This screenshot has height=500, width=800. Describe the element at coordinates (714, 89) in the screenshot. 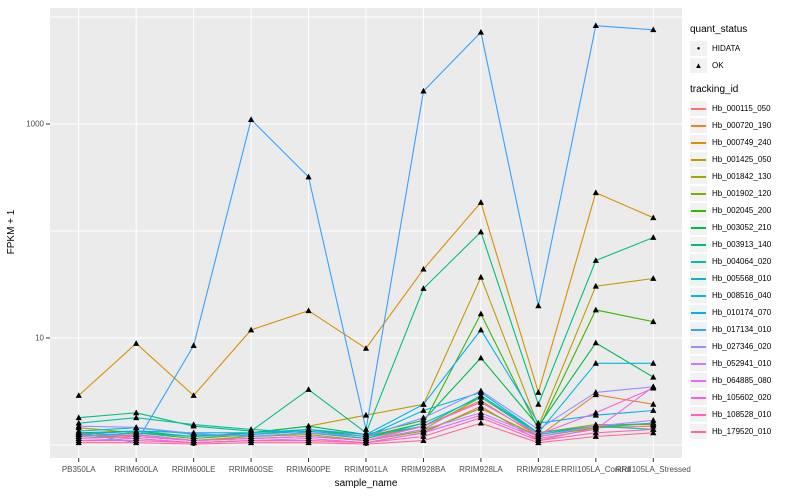

I see `legend-tracking-id-title: tracking_id` at that location.